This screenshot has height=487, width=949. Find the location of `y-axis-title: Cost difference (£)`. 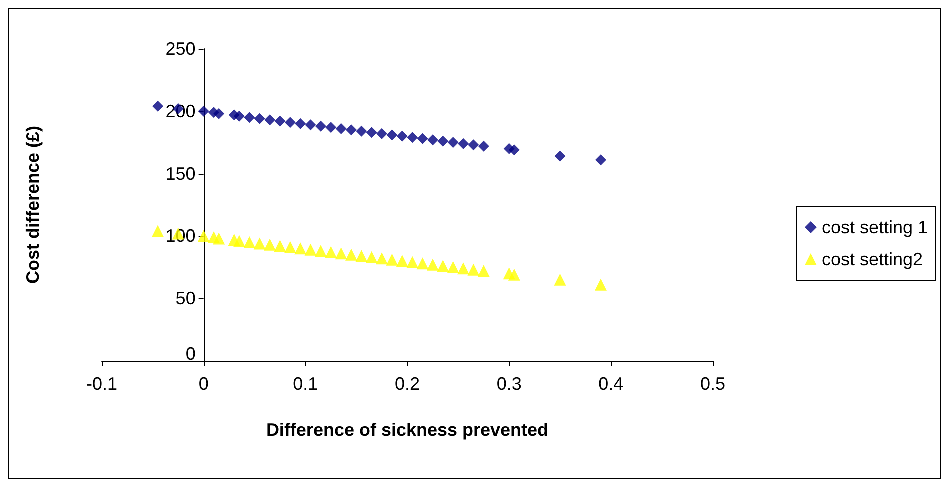

y-axis-title: Cost difference (£) is located at coordinates (33, 205).